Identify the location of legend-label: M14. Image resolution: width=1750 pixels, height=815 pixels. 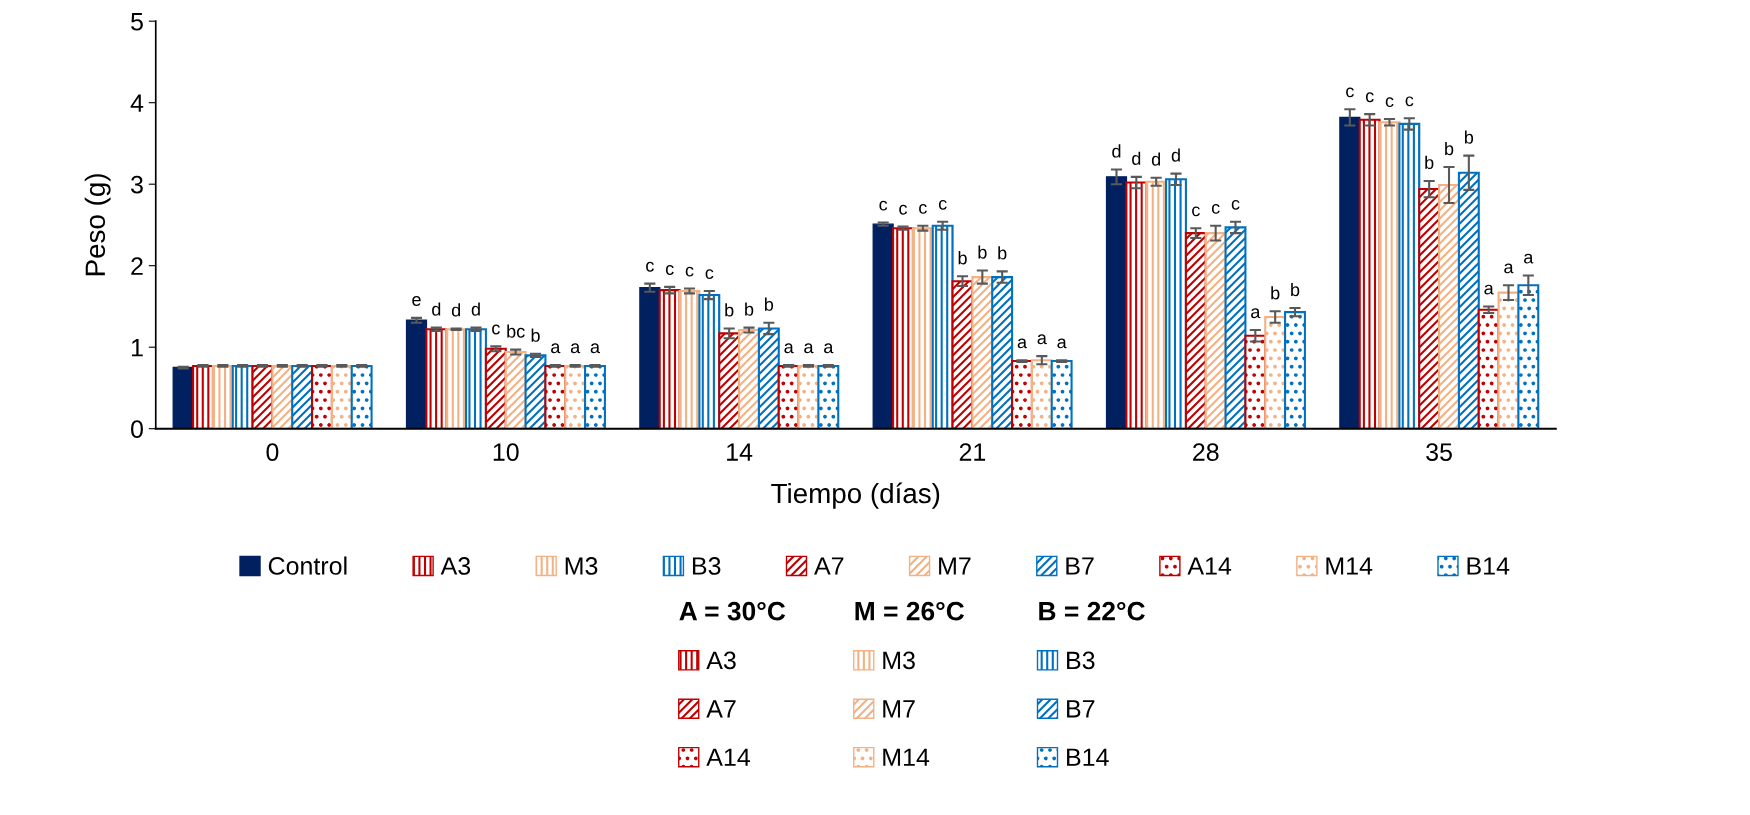
(1349, 566).